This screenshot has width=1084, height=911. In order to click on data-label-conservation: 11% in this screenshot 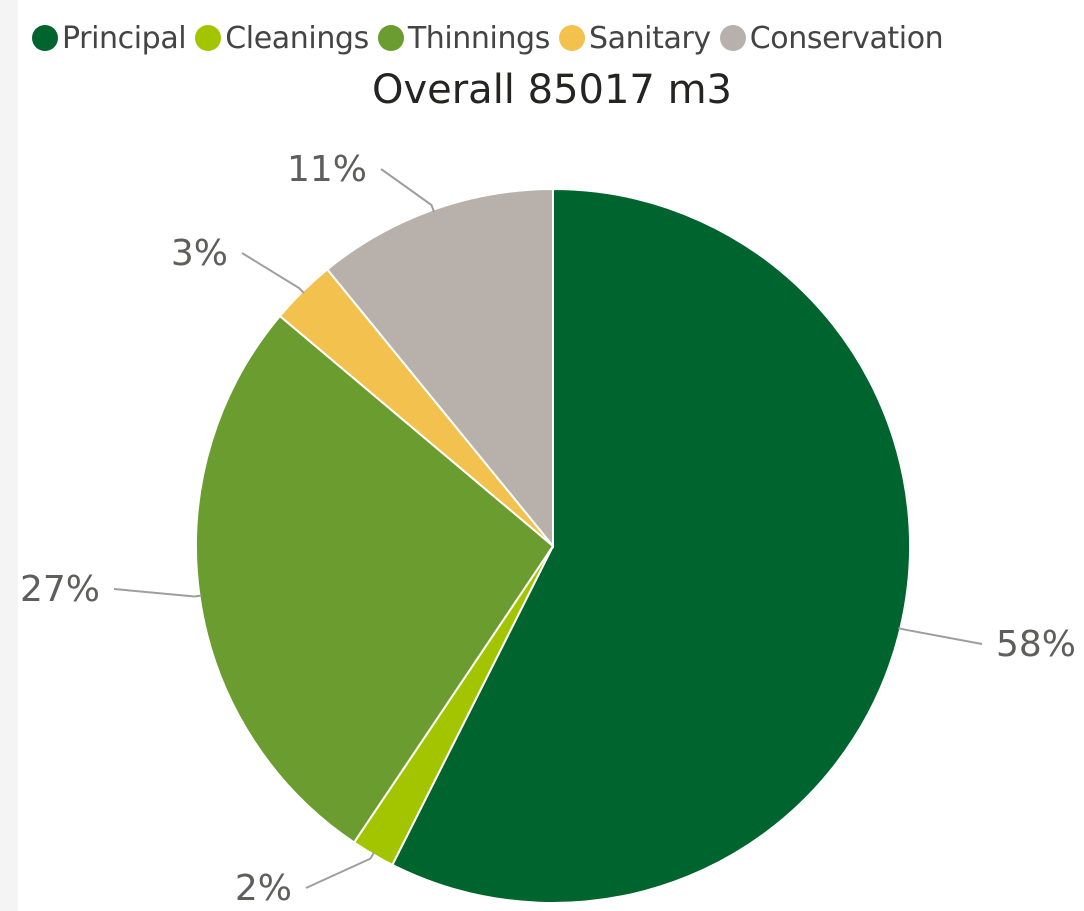, I will do `click(327, 169)`.